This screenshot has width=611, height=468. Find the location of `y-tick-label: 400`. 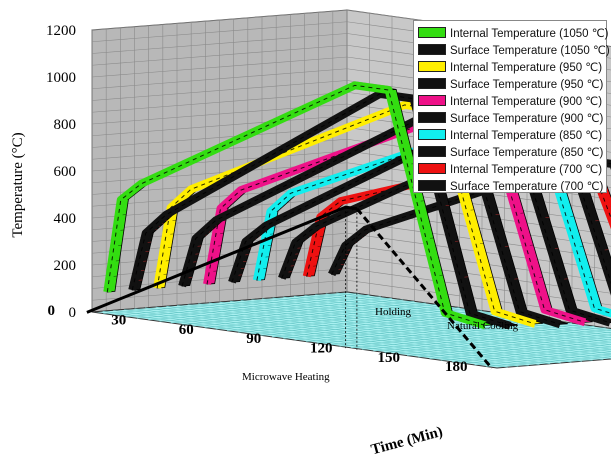

y-tick-label: 400 is located at coordinates (65, 219).